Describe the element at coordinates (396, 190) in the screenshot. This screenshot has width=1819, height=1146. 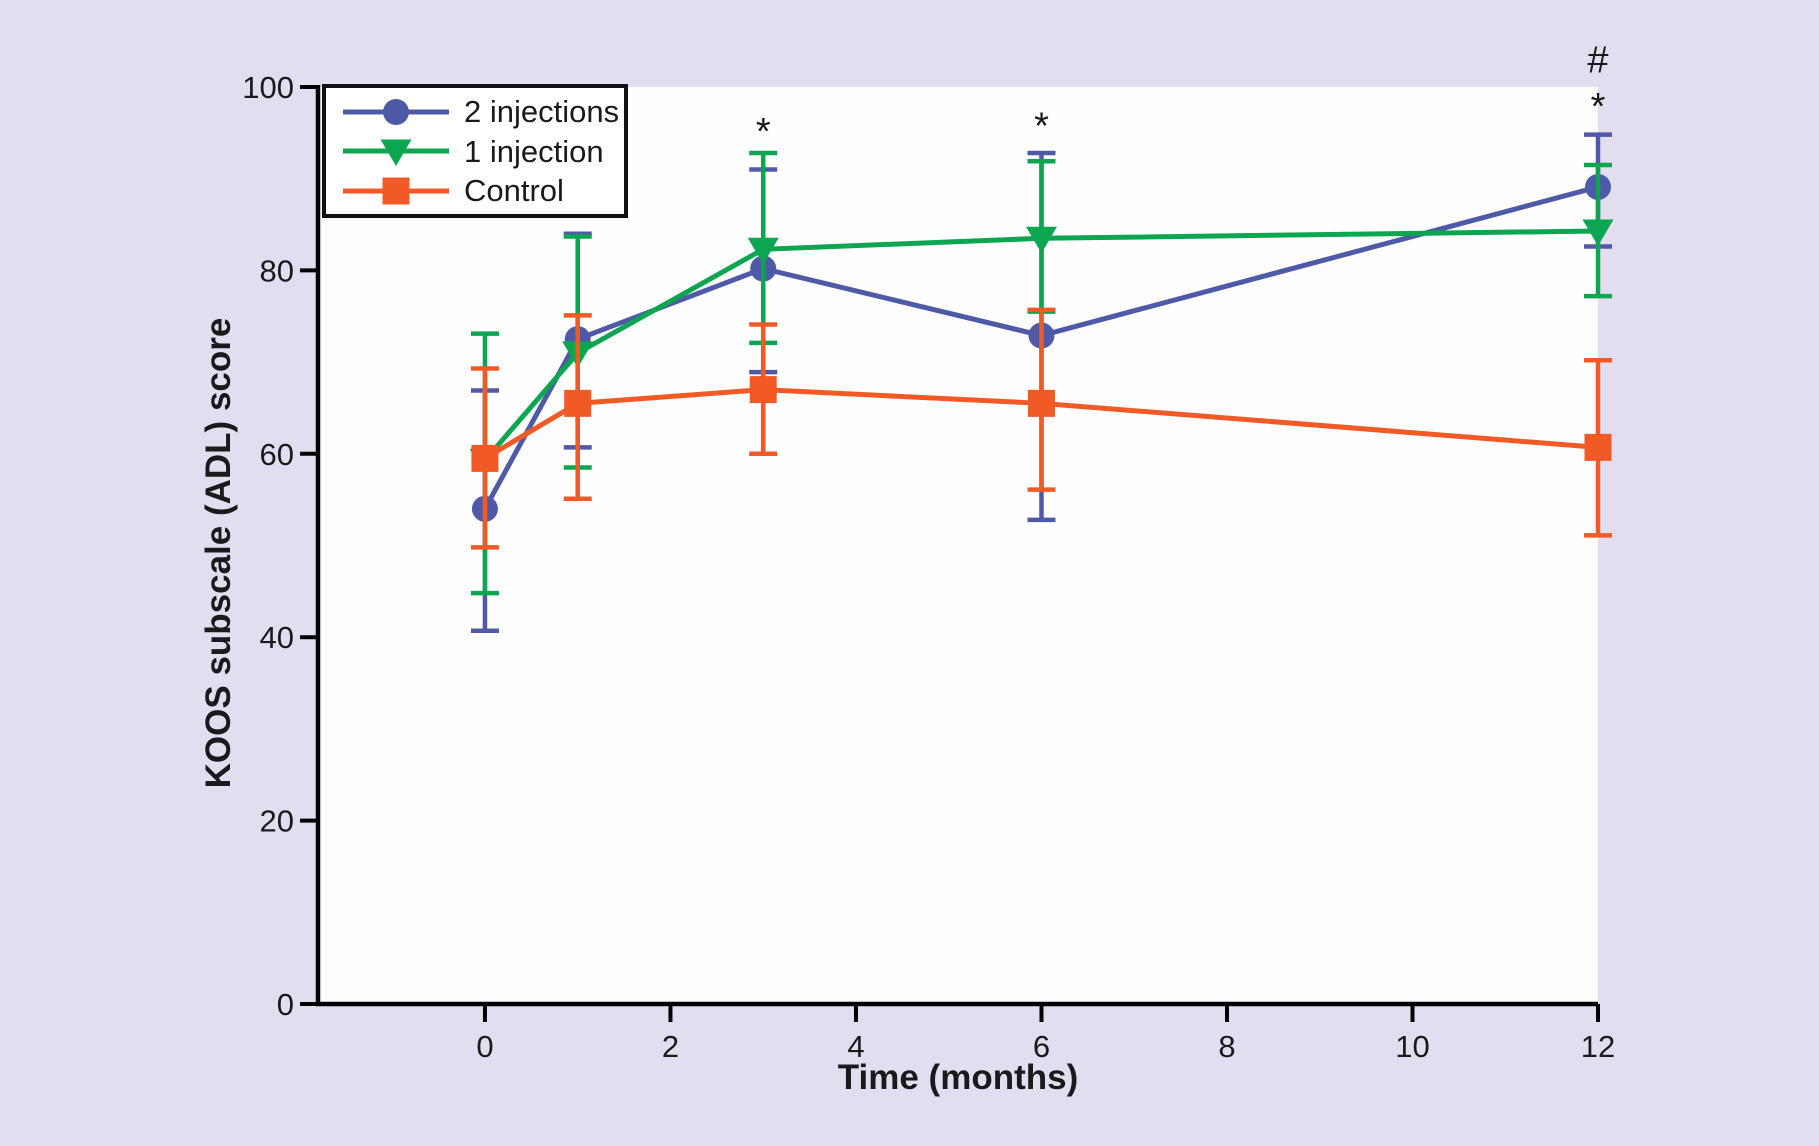
I see `legend-marker-control-icon` at that location.